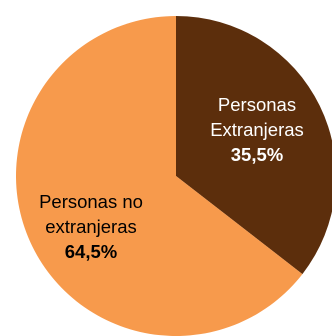  Describe the element at coordinates (91, 226) in the screenshot. I see `slice-label-no-extranjeras-line-2: extranjeras` at that location.